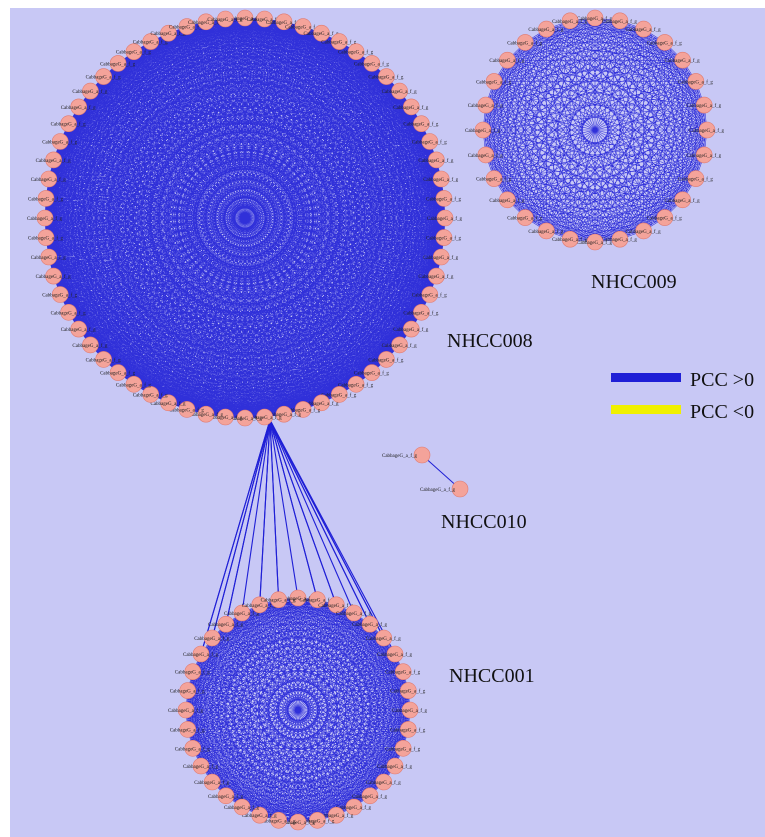 Image resolution: width=765 pixels, height=837 pixels. I want to click on cluster-nhcc010: CabbageG_a_f_g CabbageG_a_f_g, so click(425, 472).